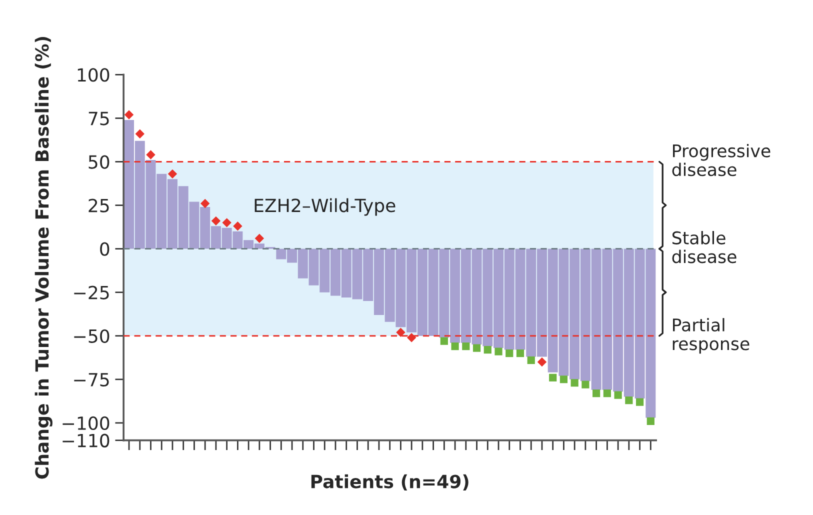 The height and width of the screenshot is (515, 813). Describe the element at coordinates (105, 249) in the screenshot. I see `y-tick-label: 0` at that location.